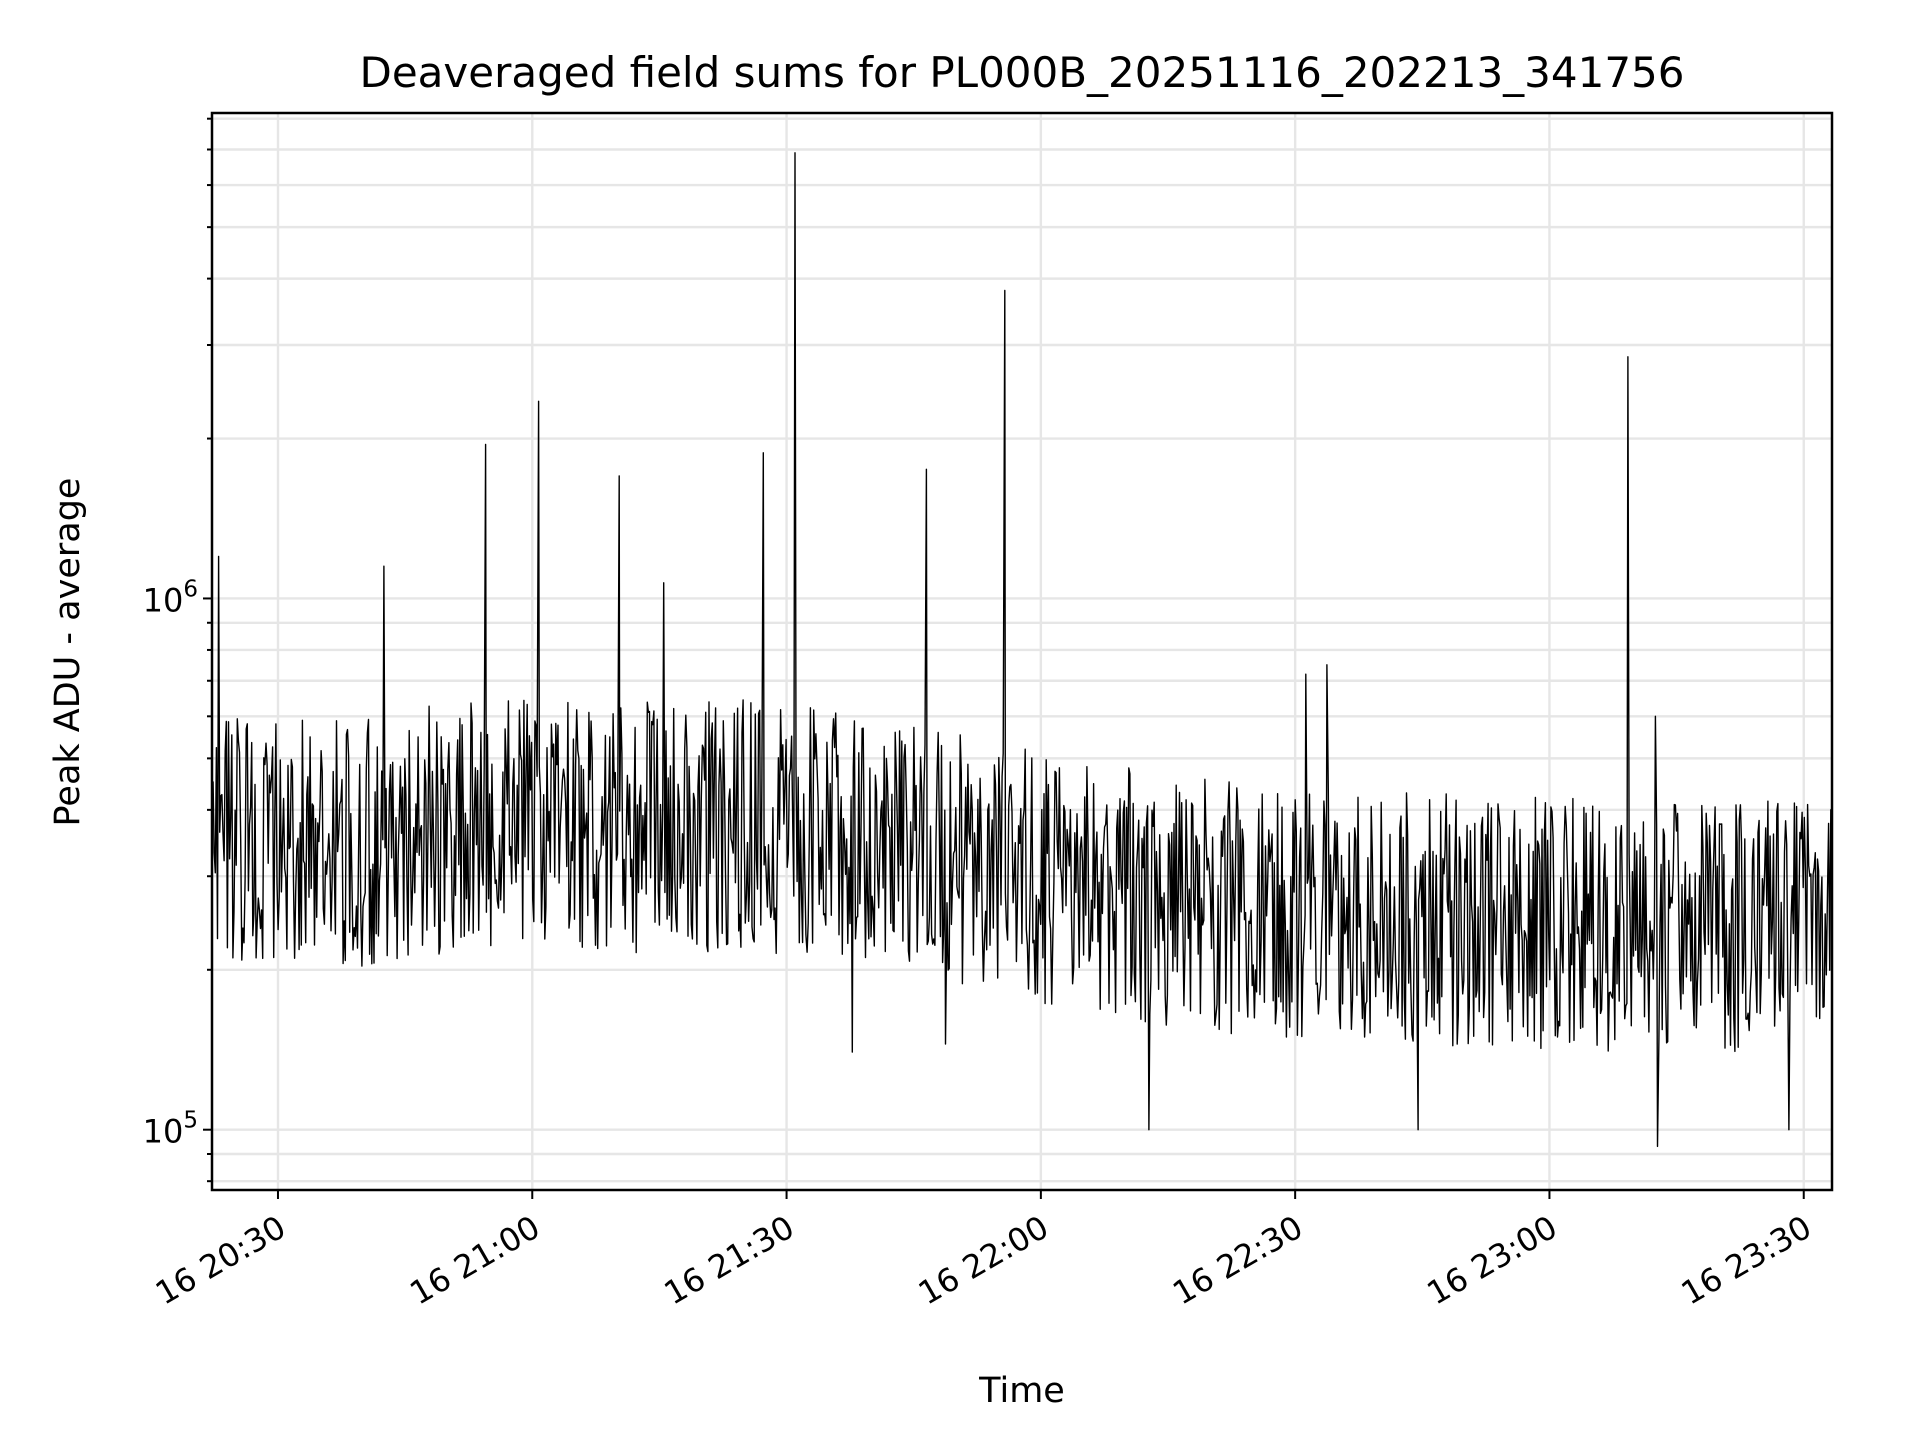 The image size is (1920, 1440). I want to click on y-tick-label: 10⁶, so click(170, 597).